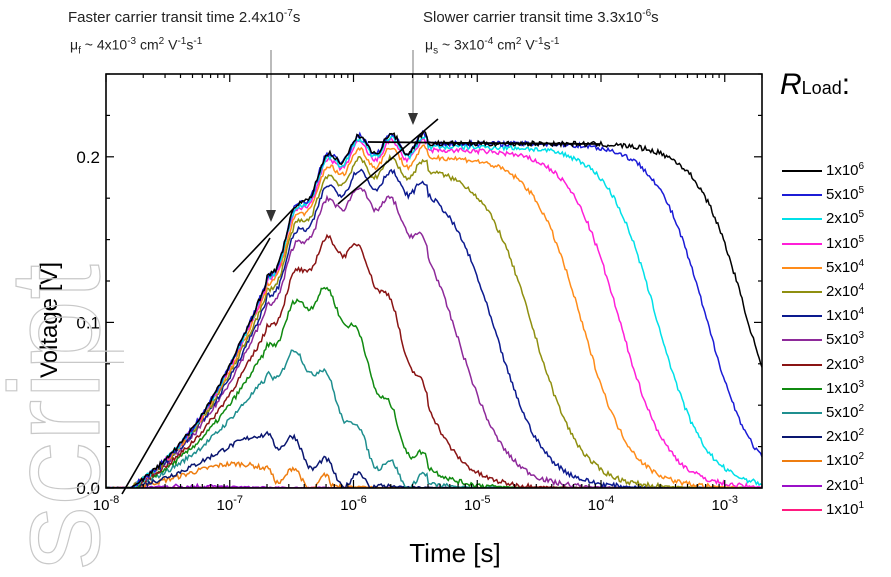  What do you see at coordinates (823, 219) in the screenshot?
I see `legend-item: 2x105` at bounding box center [823, 219].